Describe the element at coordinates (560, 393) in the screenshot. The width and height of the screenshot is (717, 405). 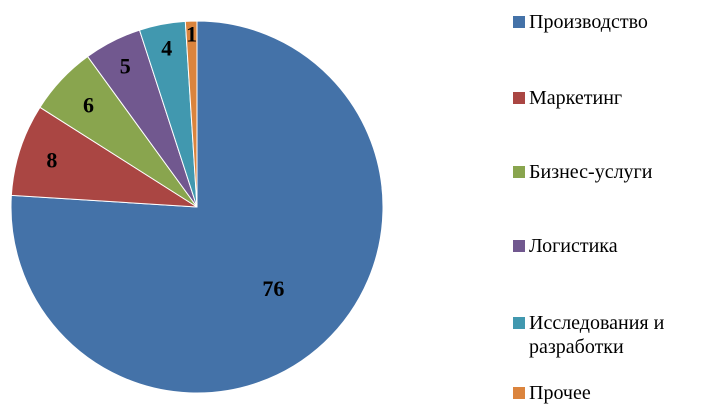
I see `legend-label-other: Прочее` at that location.